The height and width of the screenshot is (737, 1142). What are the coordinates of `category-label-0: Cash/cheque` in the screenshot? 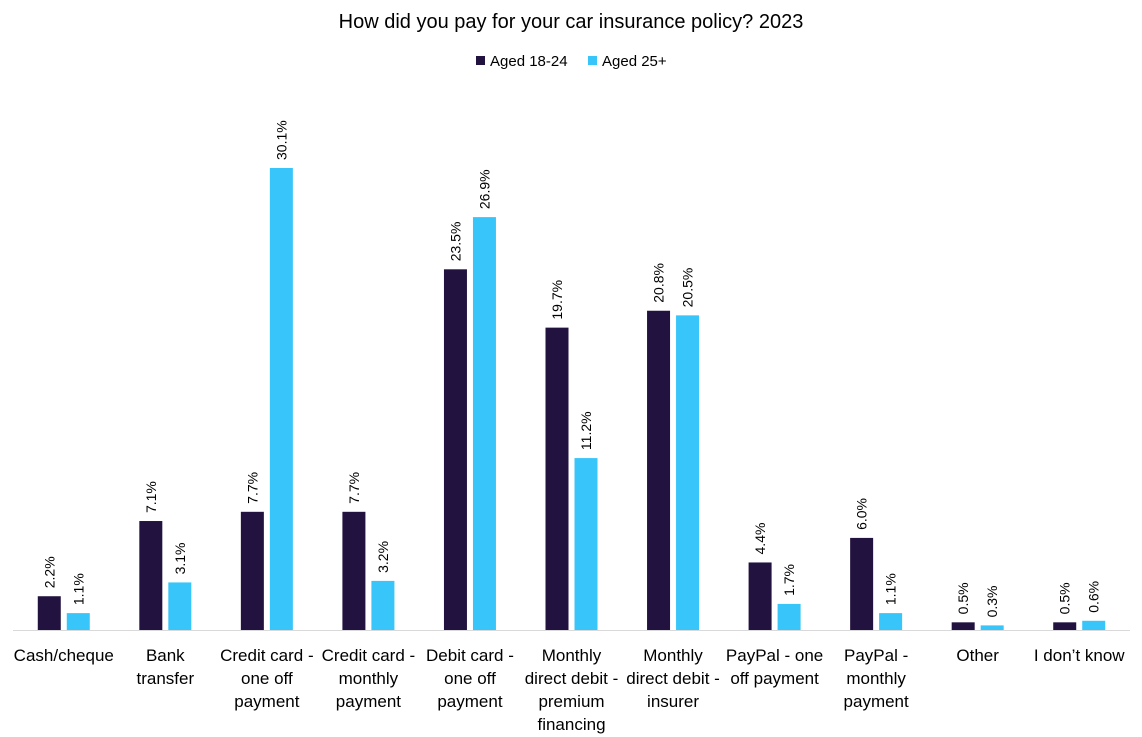 It's located at (64, 655).